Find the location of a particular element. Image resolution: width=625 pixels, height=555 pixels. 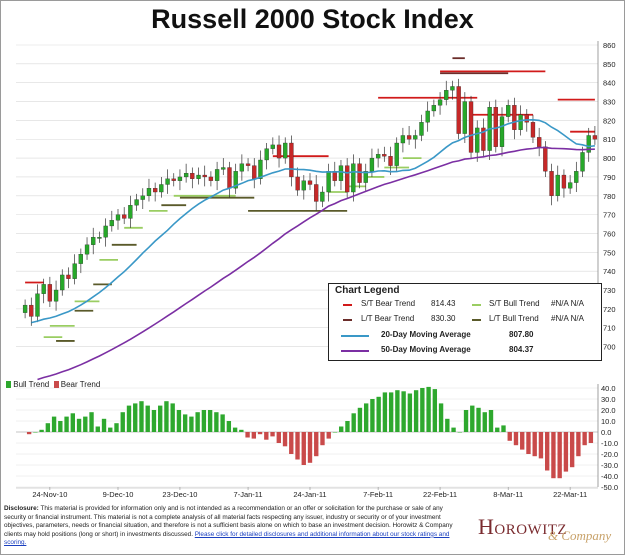

legend-swatch-st-bull is located at coordinates (476, 305).